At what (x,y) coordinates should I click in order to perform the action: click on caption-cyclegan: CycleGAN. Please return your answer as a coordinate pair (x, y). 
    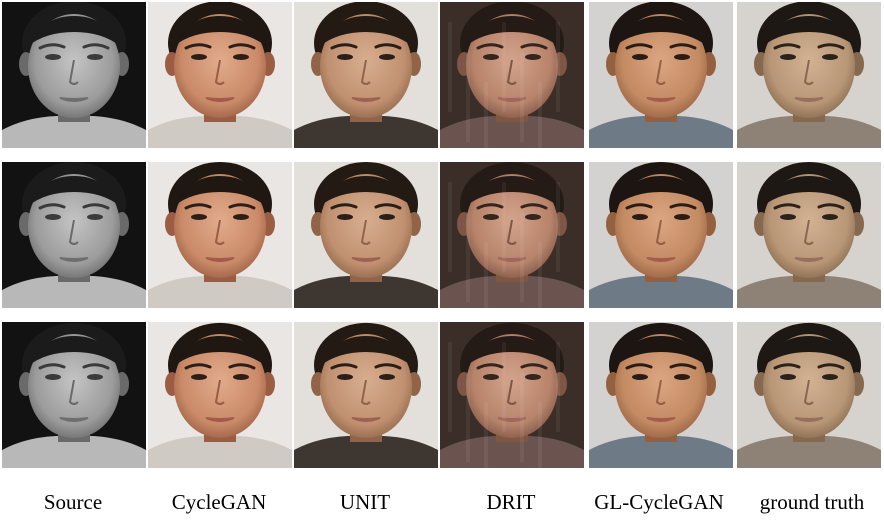
    Looking at the image, I should click on (219, 502).